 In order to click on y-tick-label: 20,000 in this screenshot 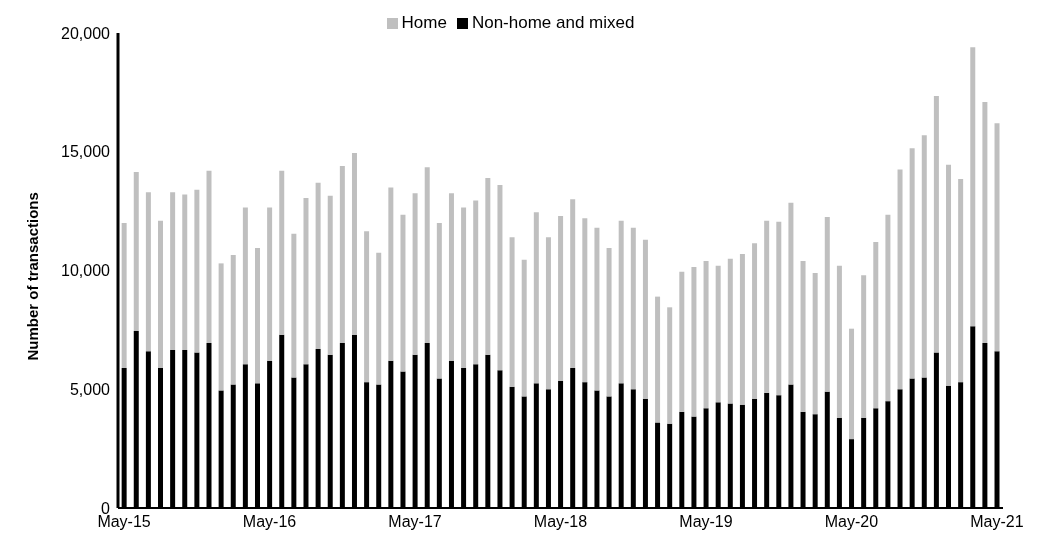, I will do `click(86, 33)`.